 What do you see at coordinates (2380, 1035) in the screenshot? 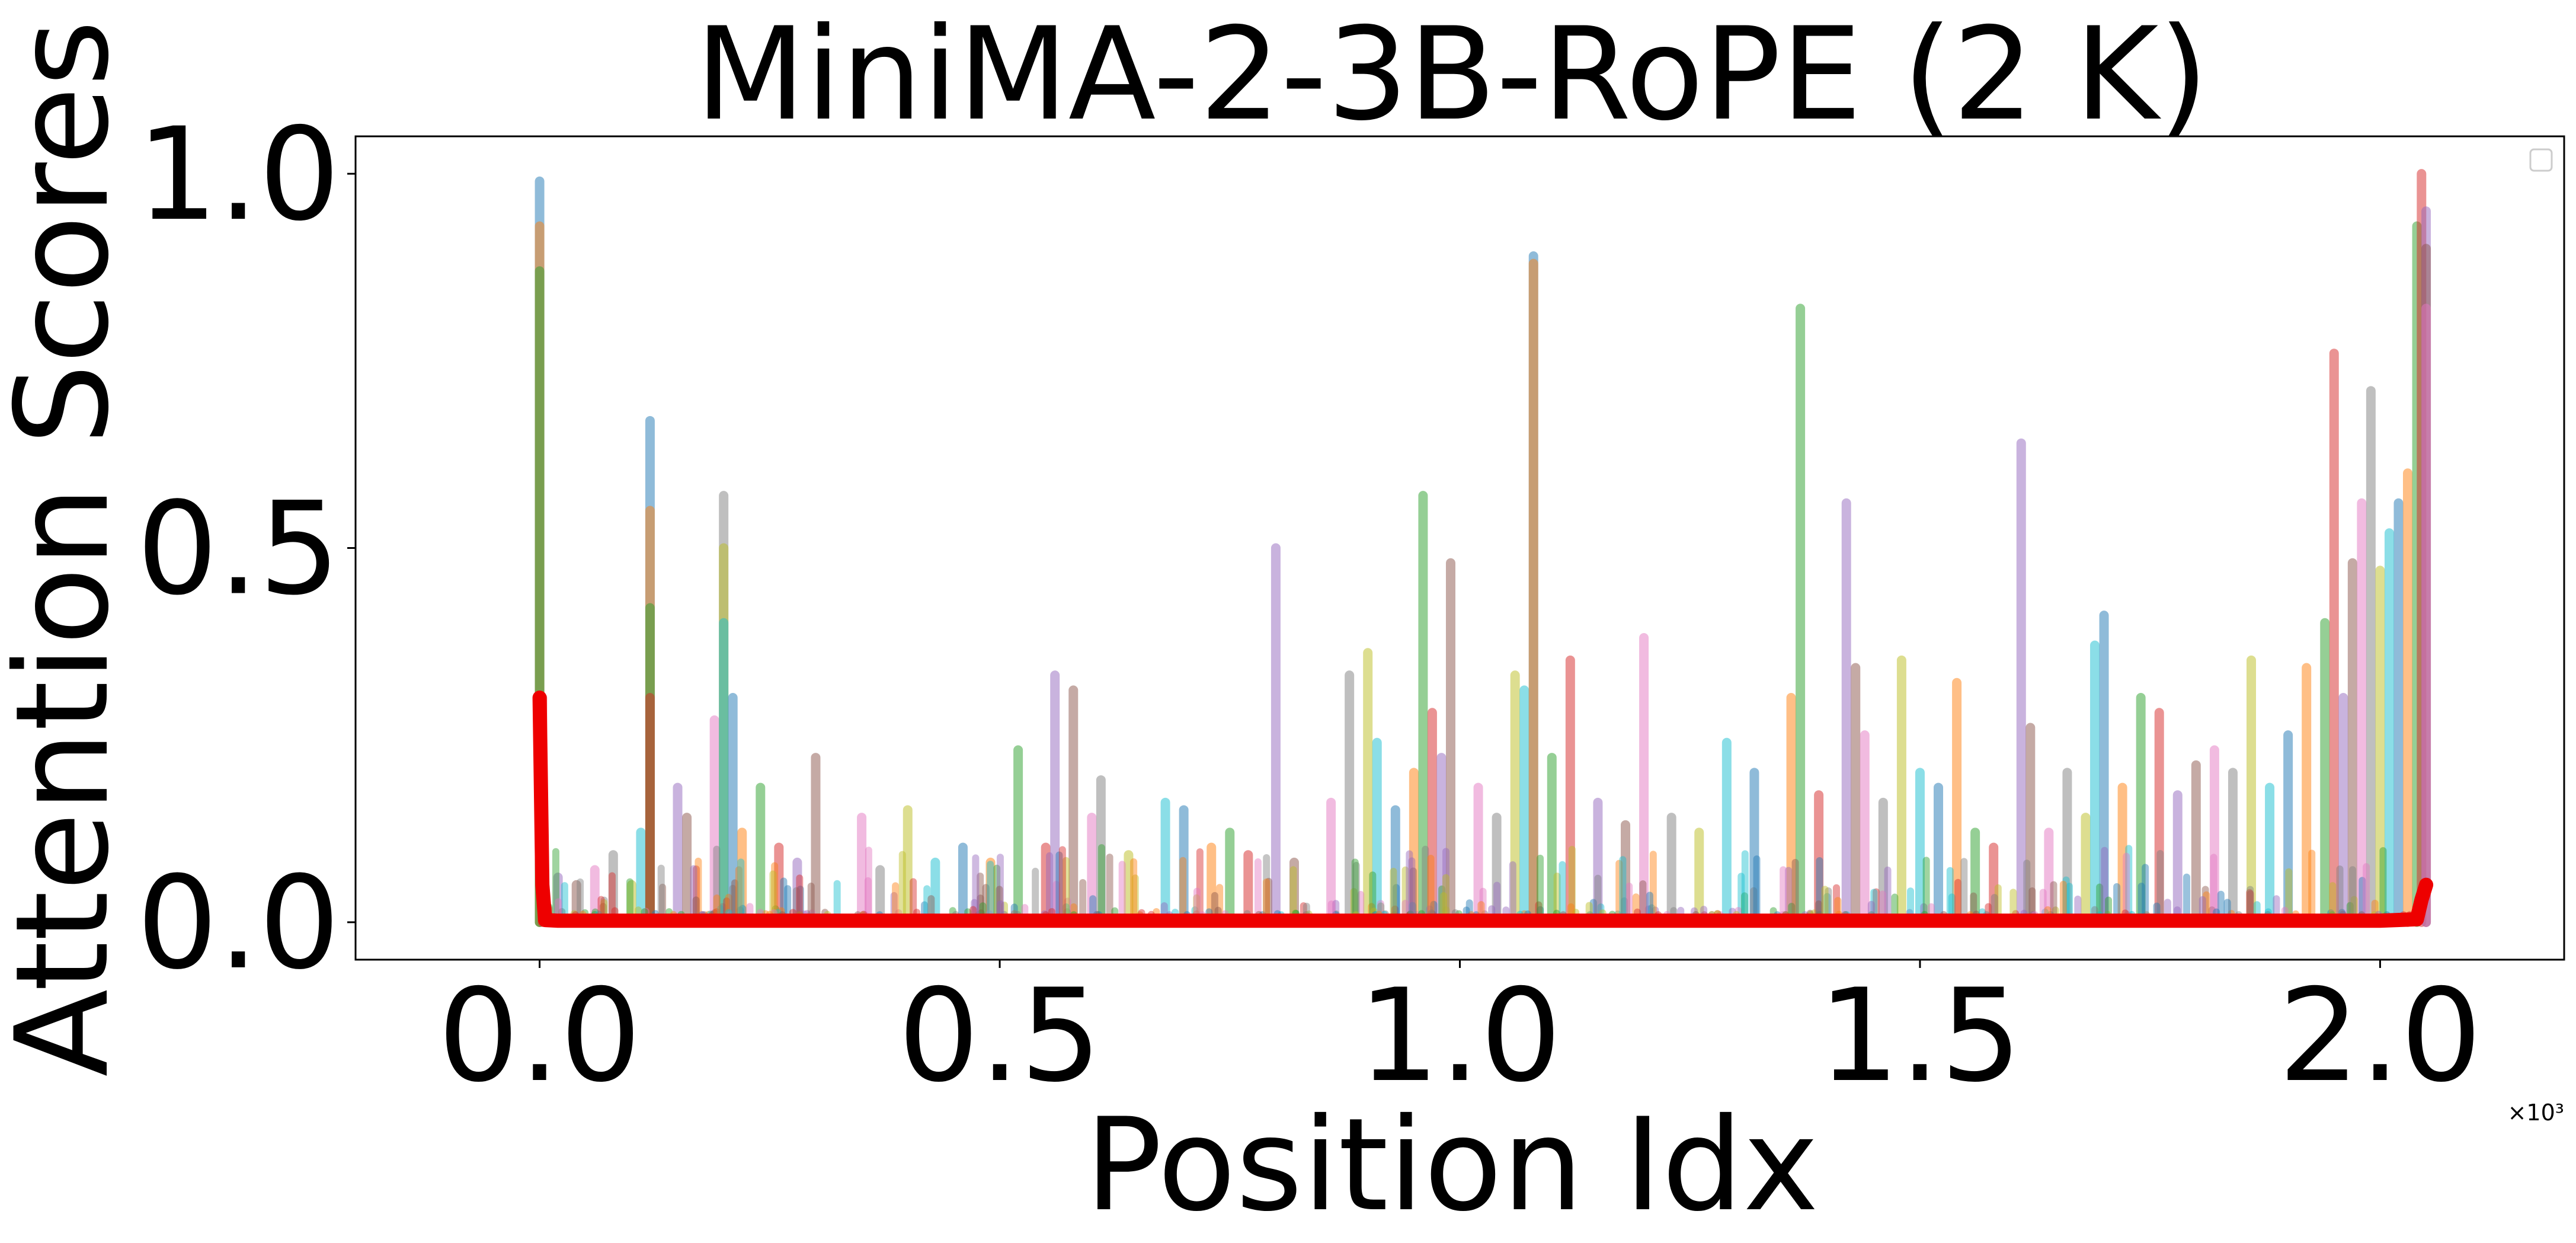
I see `x-tick-label: 2.0` at bounding box center [2380, 1035].